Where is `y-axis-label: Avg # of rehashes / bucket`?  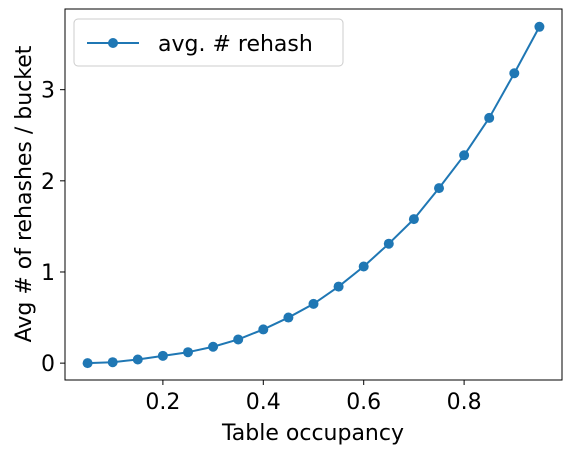
y-axis-label: Avg # of rehashes / bucket is located at coordinates (24, 193).